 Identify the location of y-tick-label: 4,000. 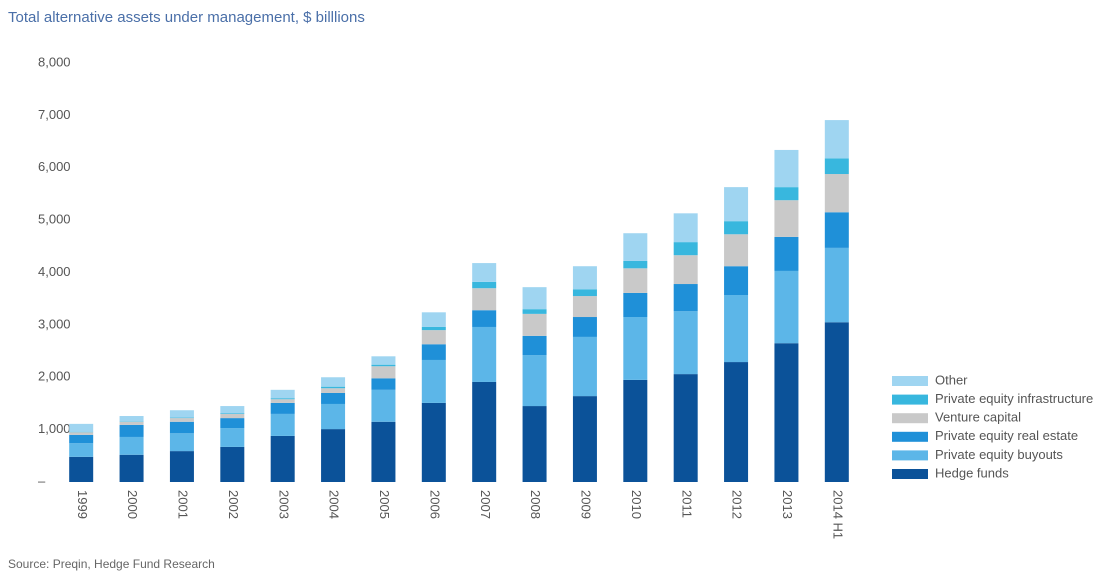
(54, 271).